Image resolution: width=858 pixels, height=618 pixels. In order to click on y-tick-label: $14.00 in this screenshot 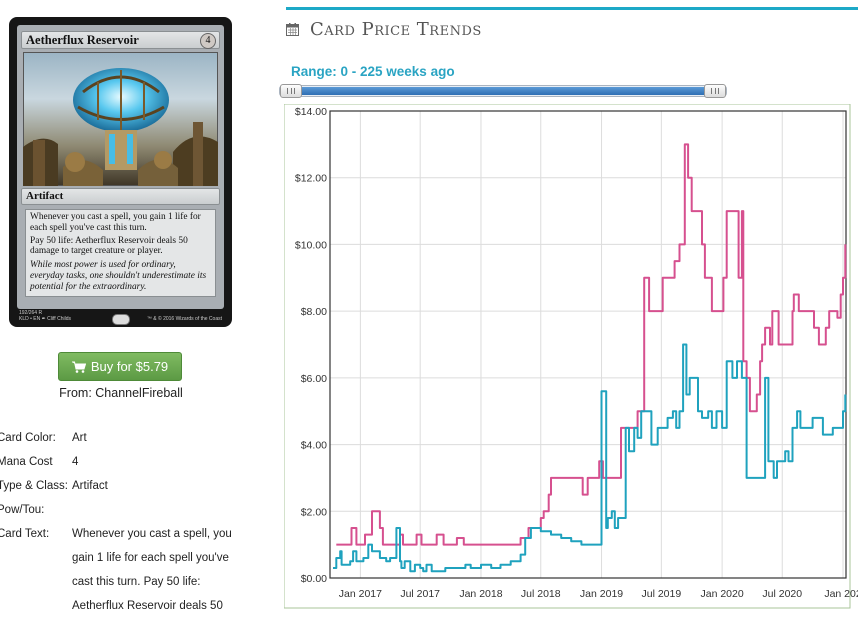, I will do `click(311, 112)`.